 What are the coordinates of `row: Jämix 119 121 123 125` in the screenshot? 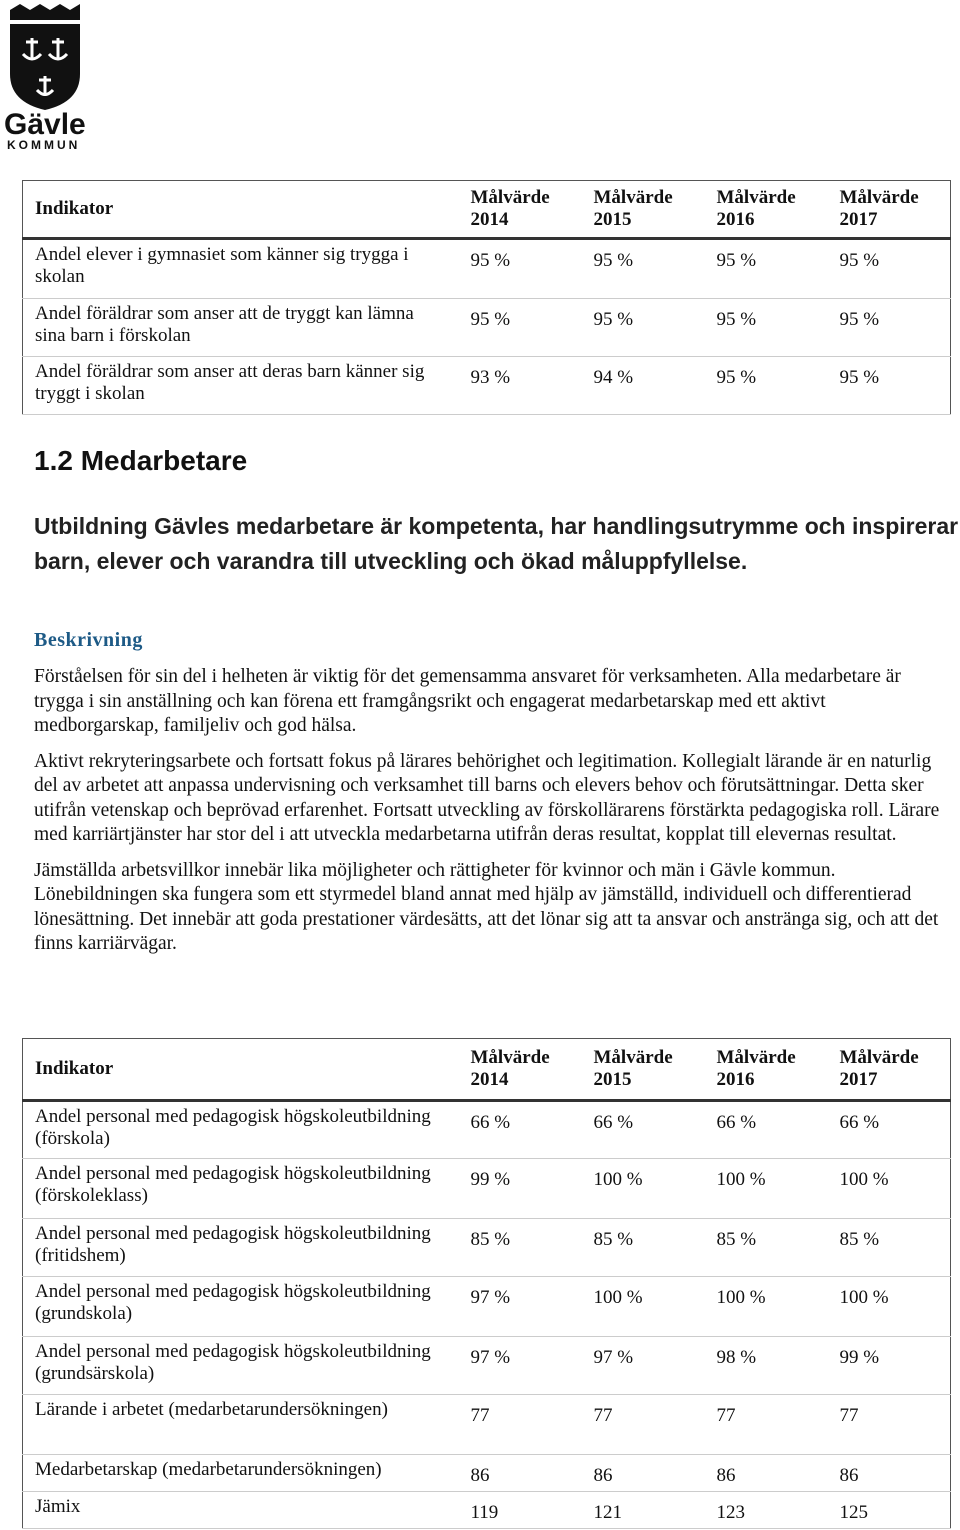 It's located at (486, 1510).